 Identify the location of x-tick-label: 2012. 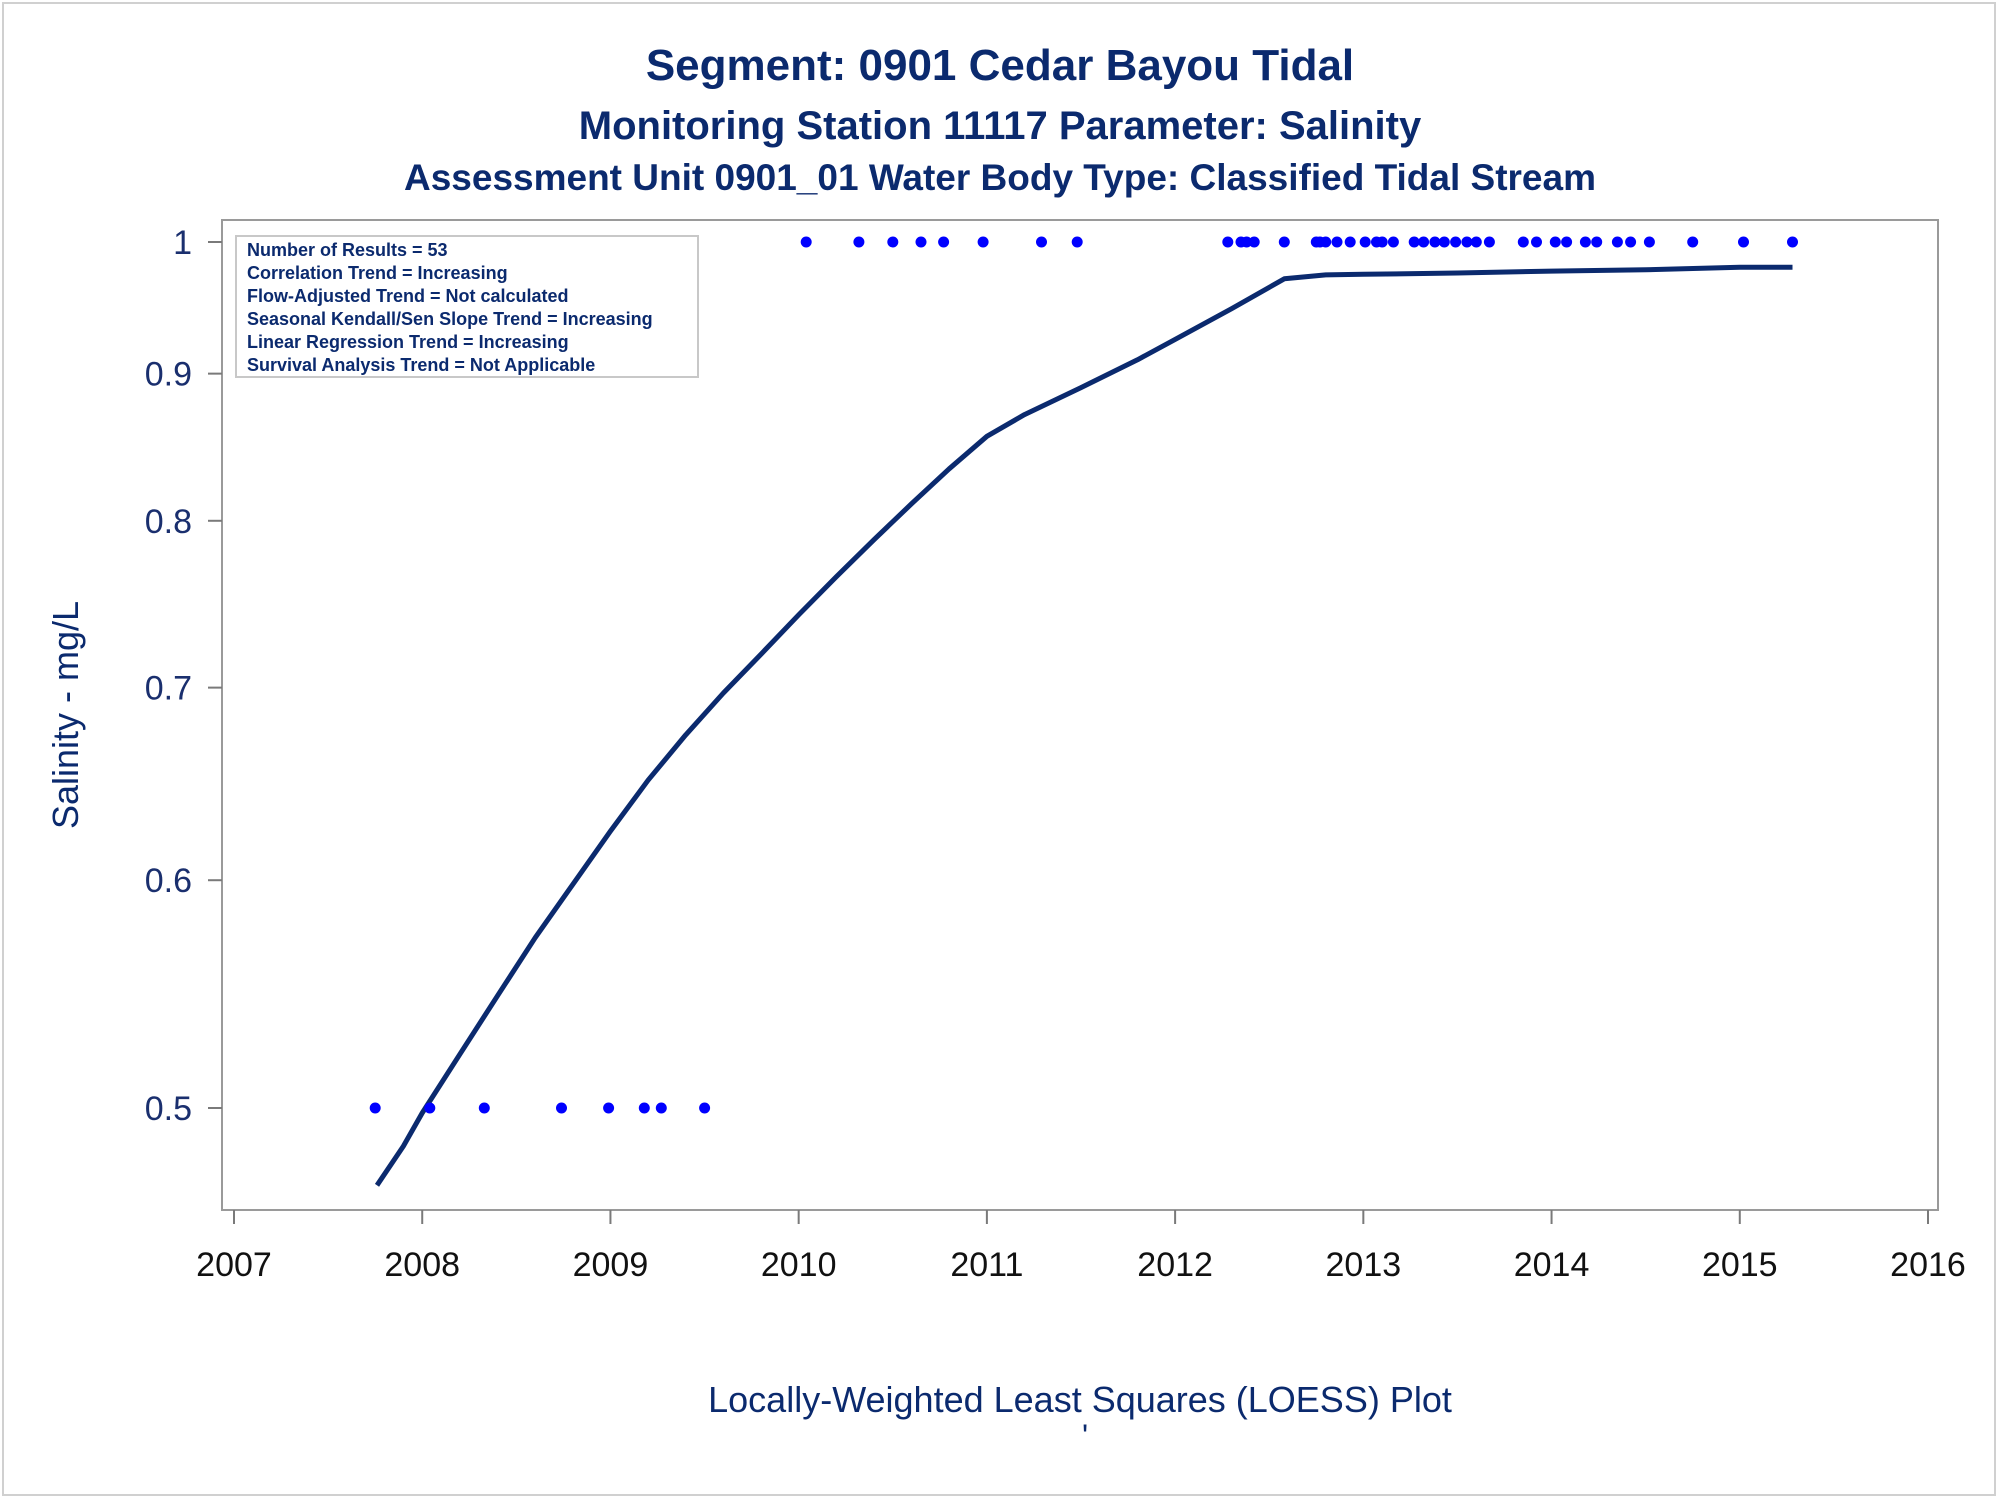
(1175, 1265).